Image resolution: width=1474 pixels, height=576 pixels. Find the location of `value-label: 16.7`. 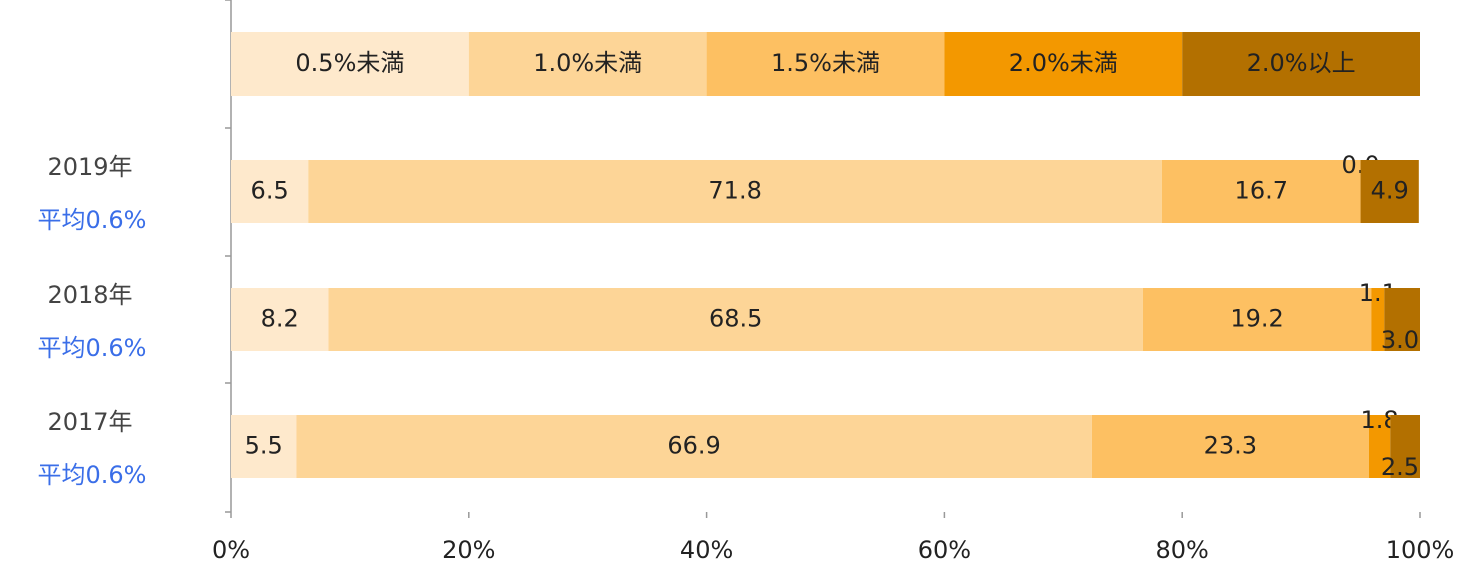

value-label: 16.7 is located at coordinates (1261, 191).